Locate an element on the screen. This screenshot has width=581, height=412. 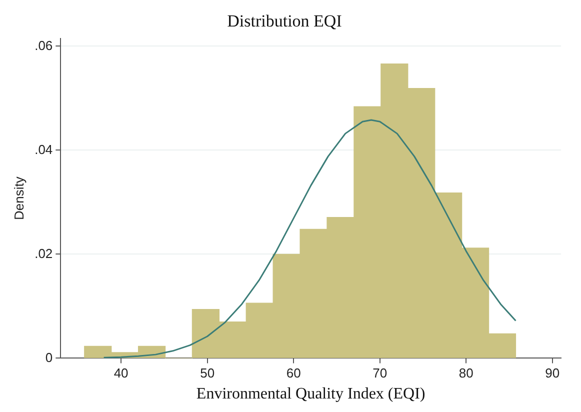
x-tick-label: 40 is located at coordinates (121, 373).